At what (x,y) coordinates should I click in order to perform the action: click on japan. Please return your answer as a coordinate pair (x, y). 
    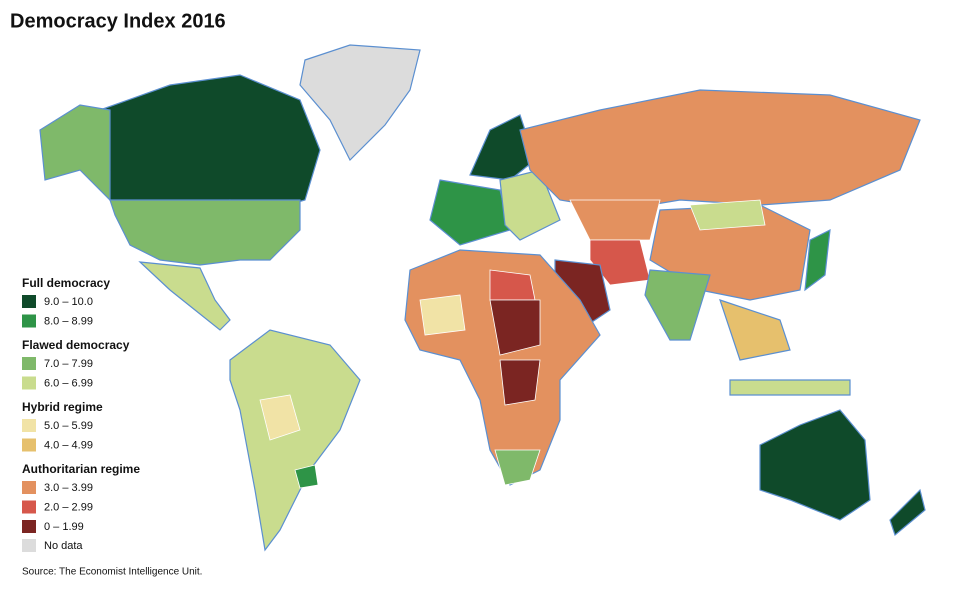
    Looking at the image, I should click on (817, 260).